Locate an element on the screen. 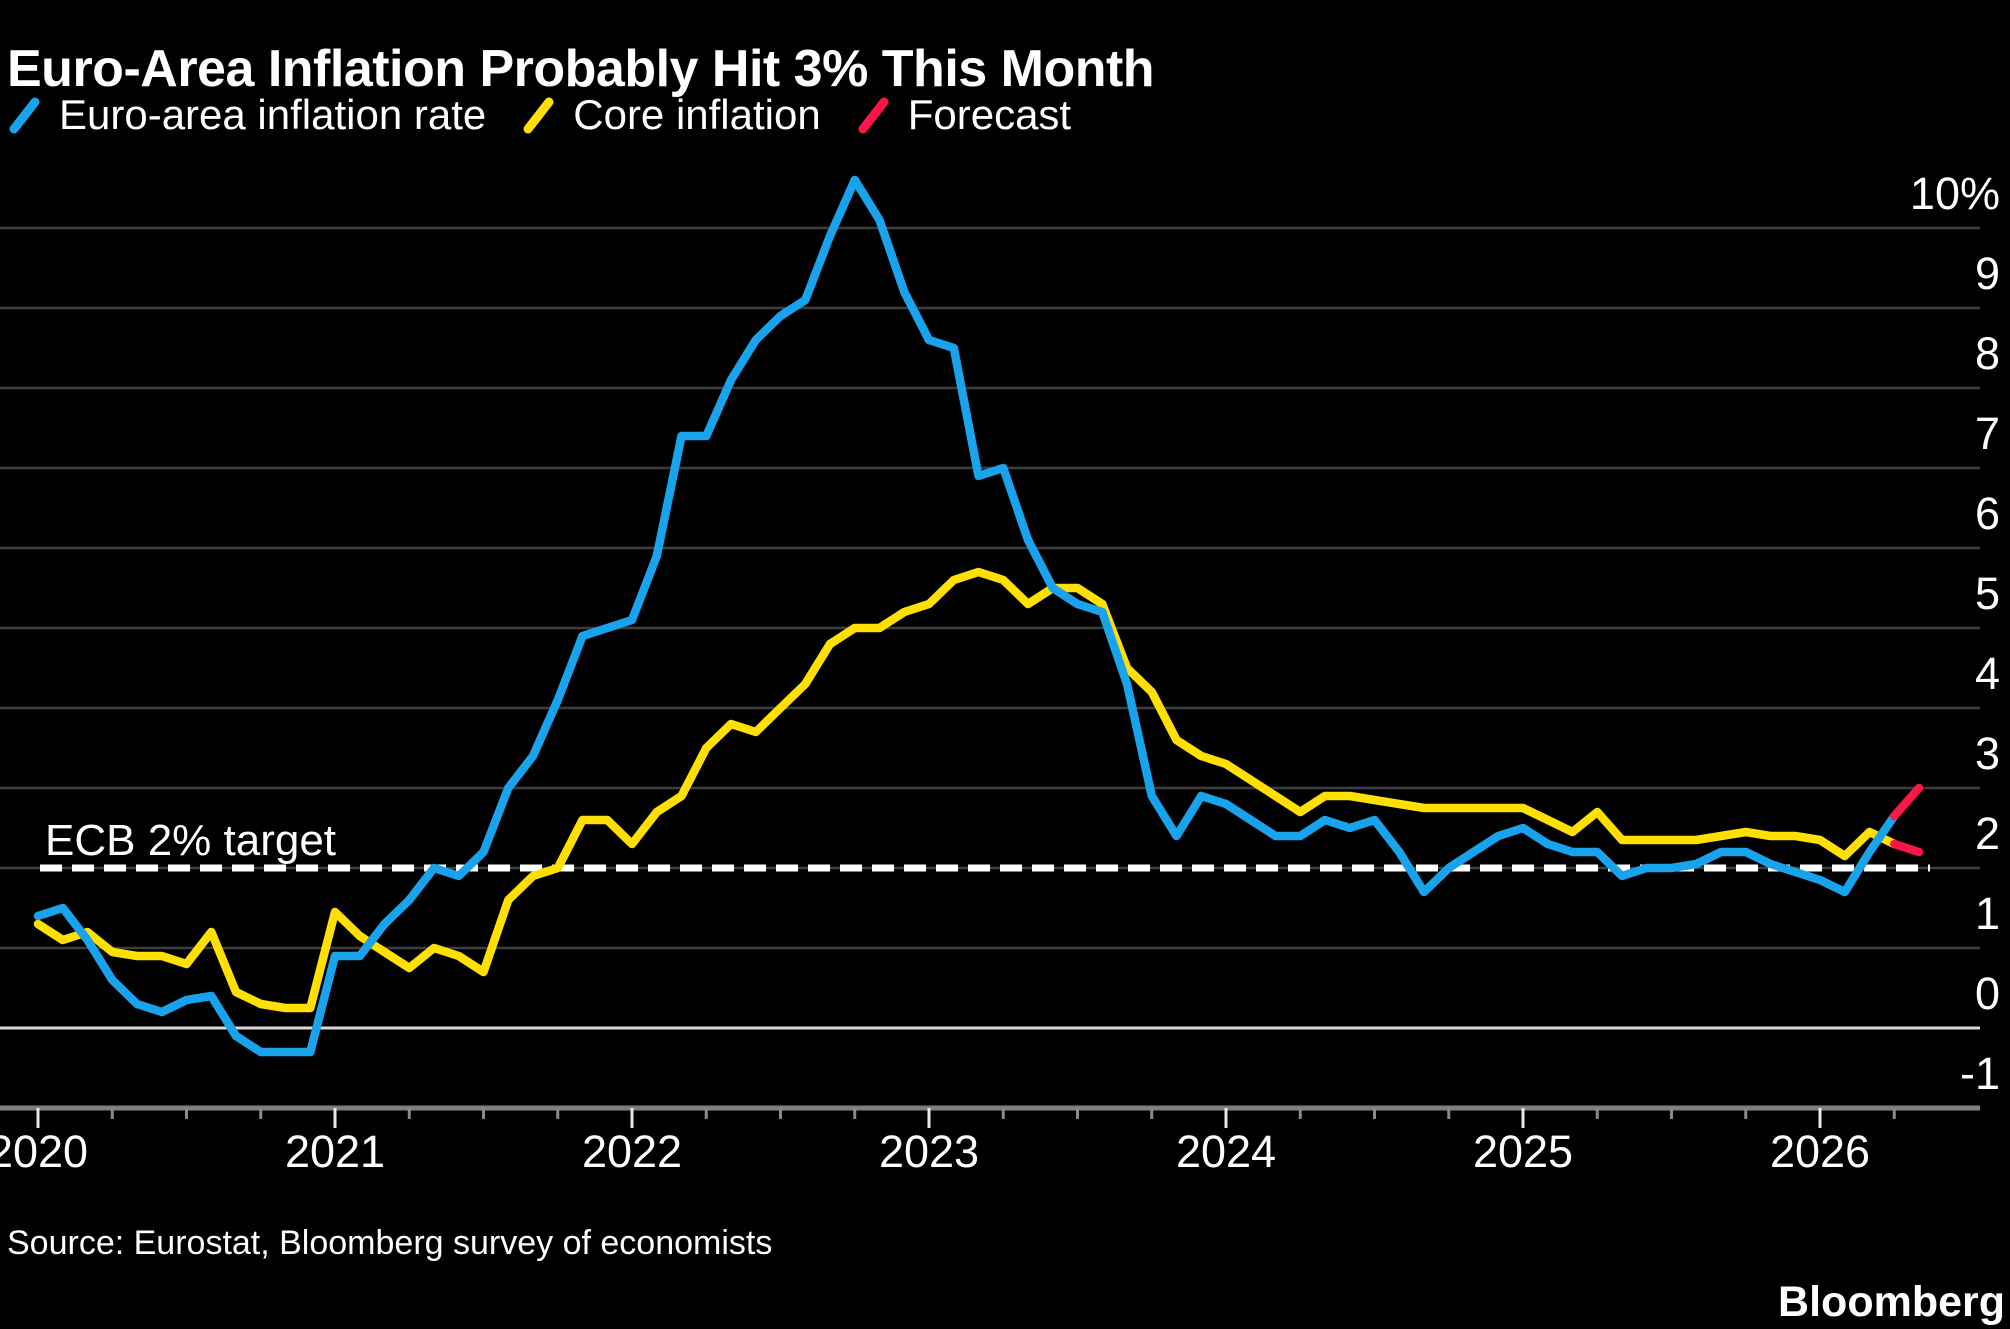 Image resolution: width=2010 pixels, height=1329 pixels. legend-label-headline: Euro-area inflation rate is located at coordinates (273, 114).